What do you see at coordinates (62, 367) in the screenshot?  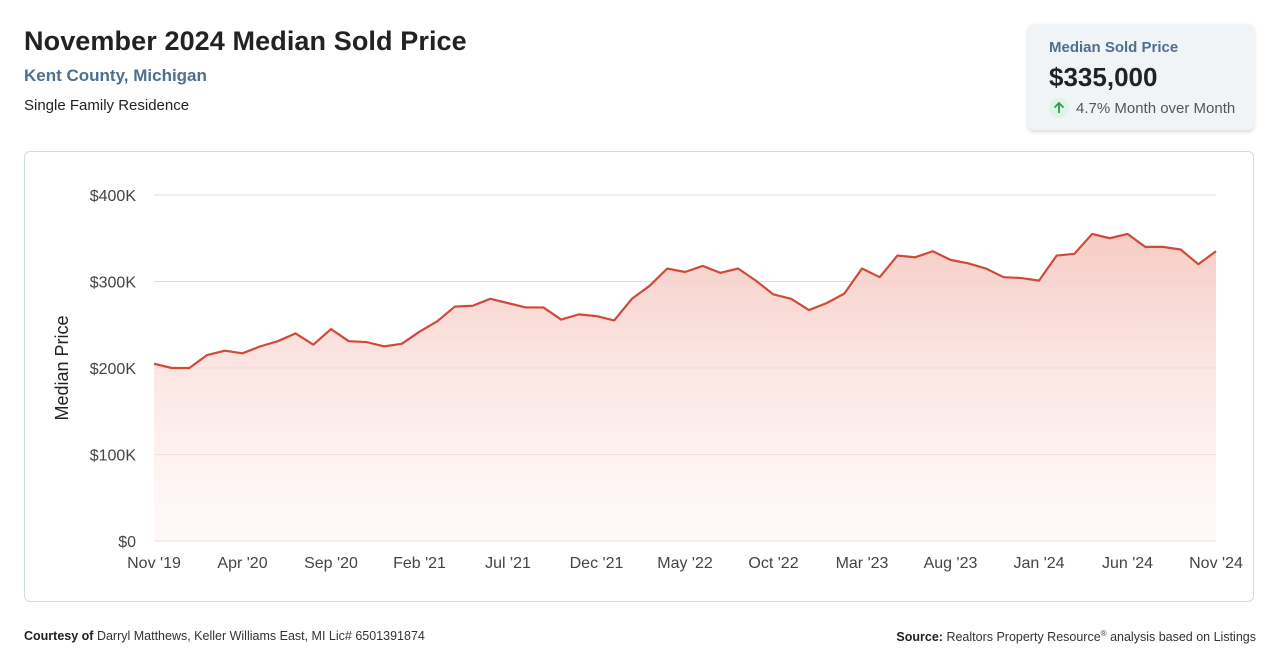 I see `y-axis-label: Median Price` at bounding box center [62, 367].